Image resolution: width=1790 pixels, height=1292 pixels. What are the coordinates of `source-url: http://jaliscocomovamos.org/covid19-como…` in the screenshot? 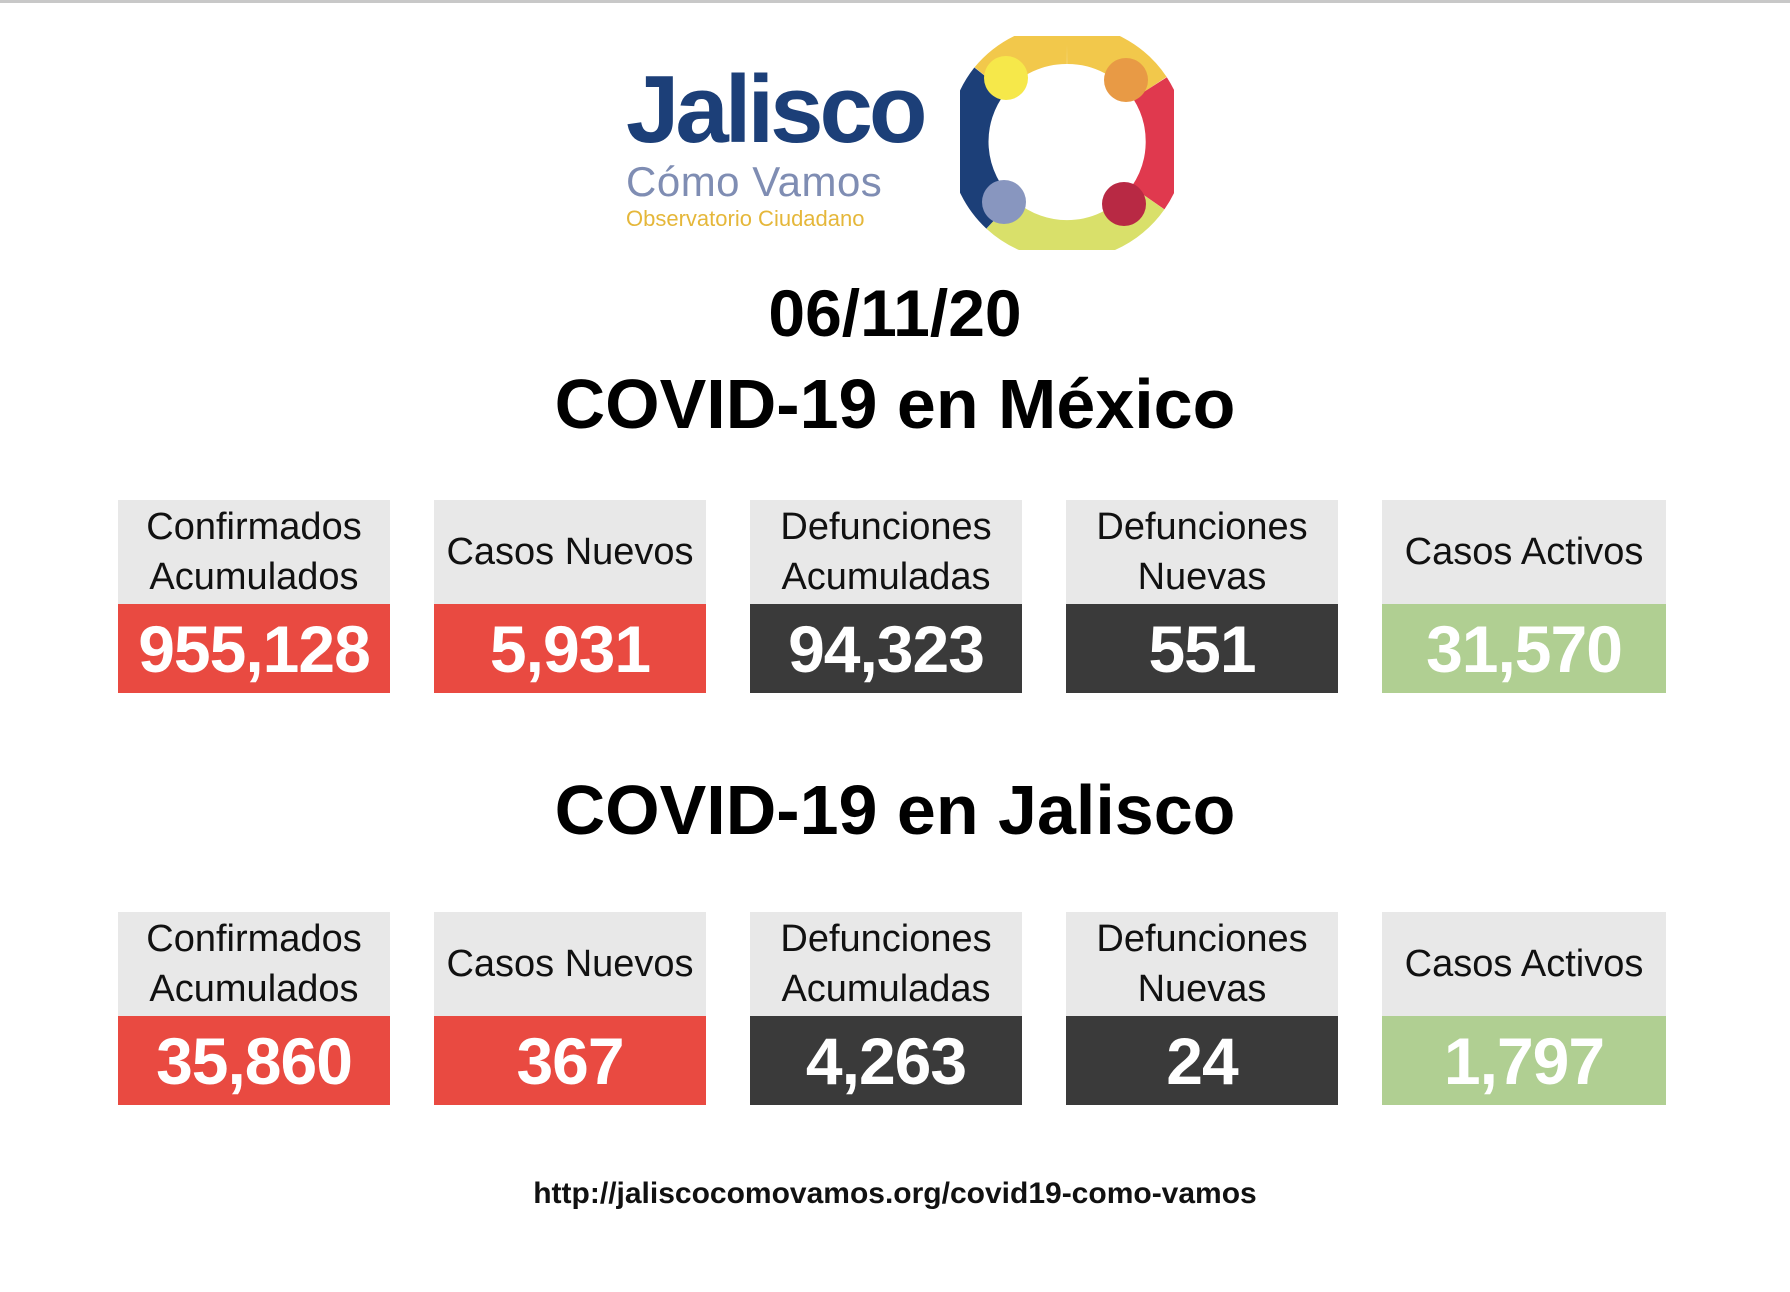 It's located at (895, 1193).